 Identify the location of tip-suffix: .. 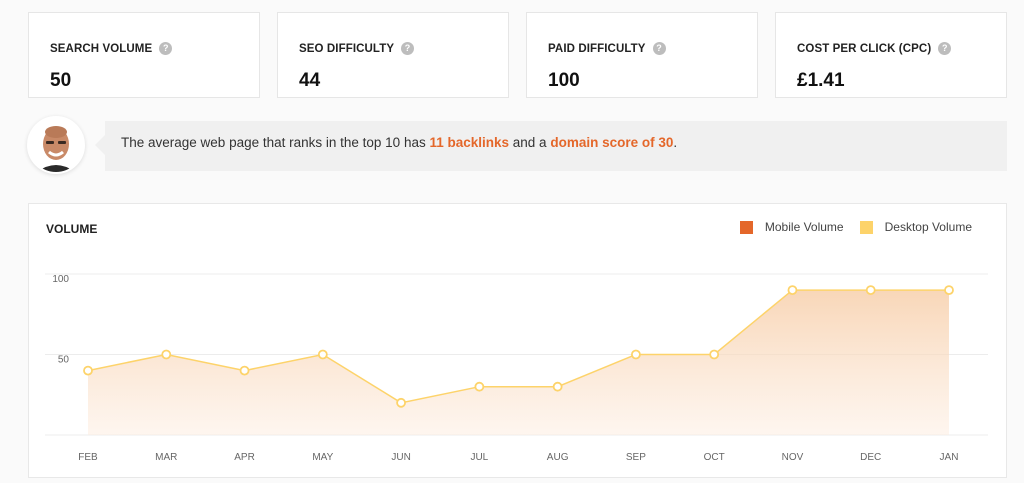
(675, 142).